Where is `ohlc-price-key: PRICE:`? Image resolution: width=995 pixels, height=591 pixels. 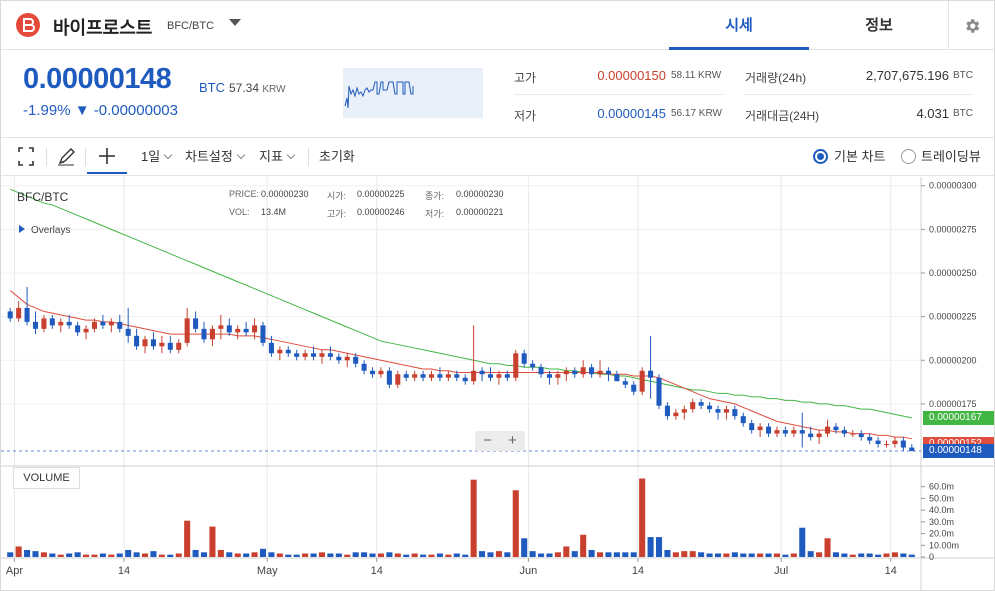 ohlc-price-key: PRICE: is located at coordinates (244, 194).